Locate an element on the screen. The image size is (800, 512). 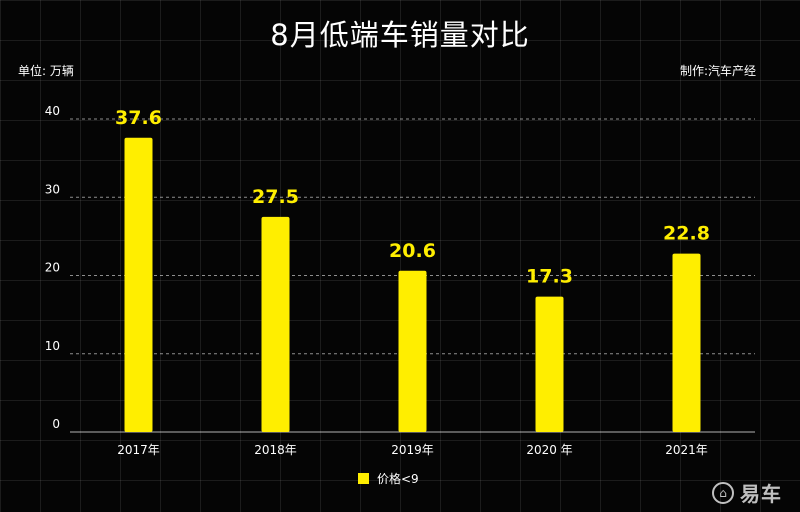
bar-value-label: 22.8 is located at coordinates (686, 234).